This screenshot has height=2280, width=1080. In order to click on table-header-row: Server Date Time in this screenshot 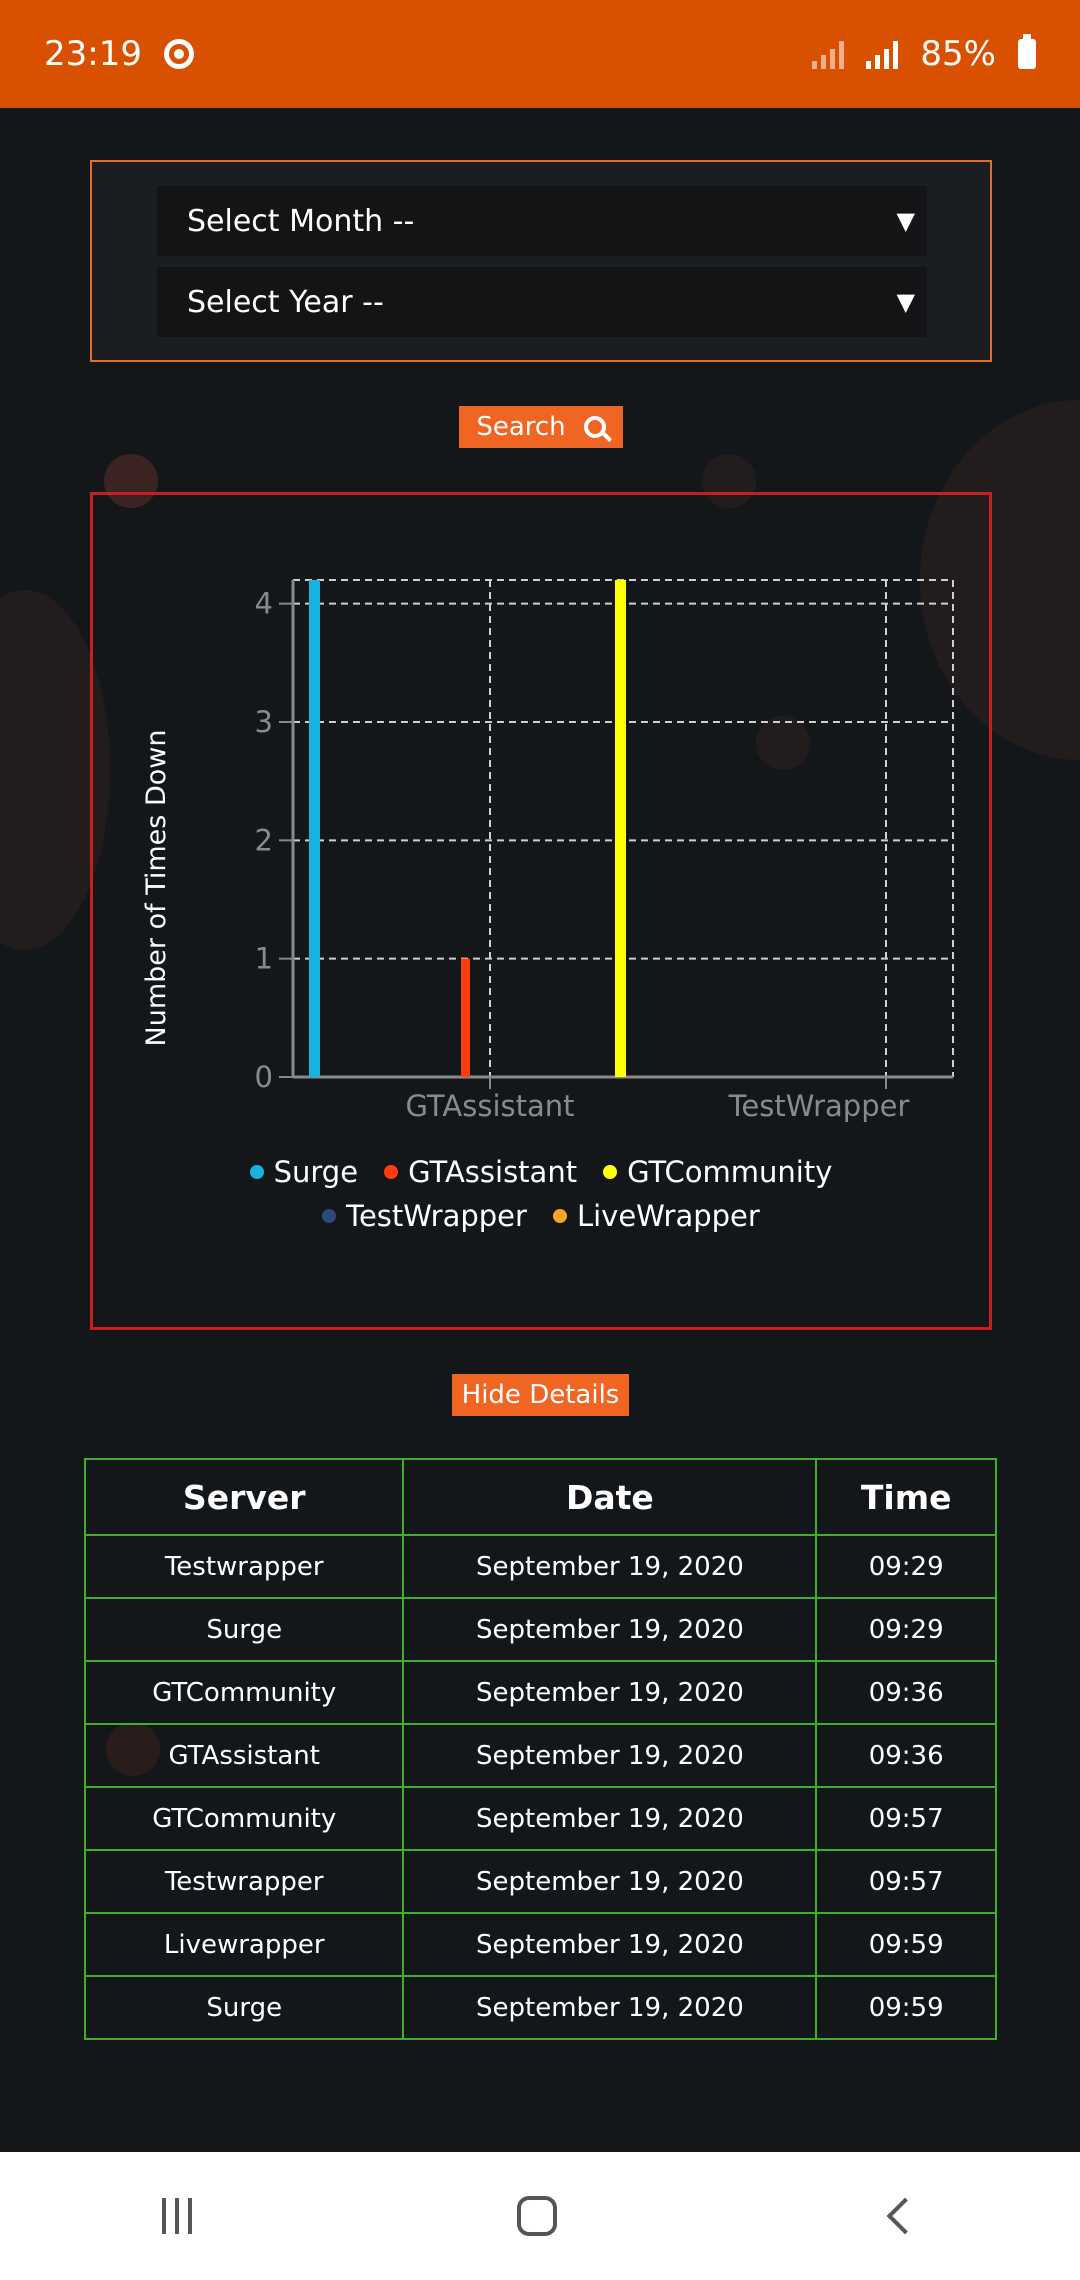, I will do `click(540, 1497)`.